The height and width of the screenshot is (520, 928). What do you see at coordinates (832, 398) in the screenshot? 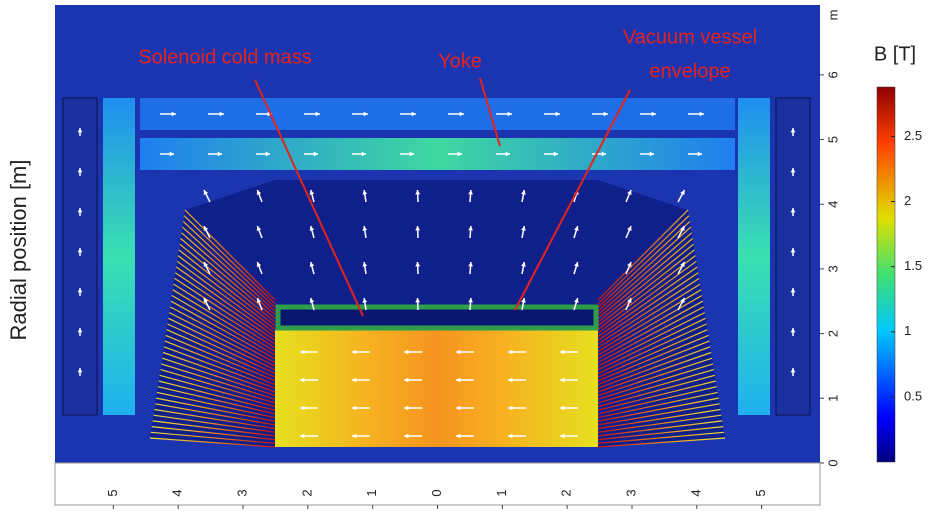
I see `y-tick-label: 1` at bounding box center [832, 398].